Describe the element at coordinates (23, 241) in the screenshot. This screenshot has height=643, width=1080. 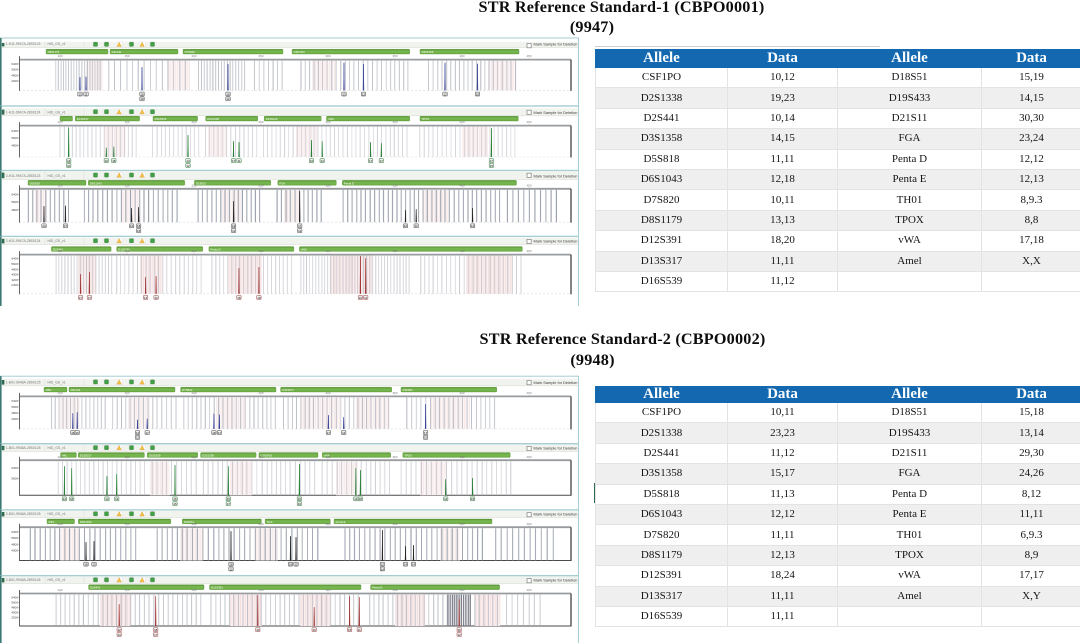
I see `svg-text: 2-H11-9947A-28S0124` at that location.